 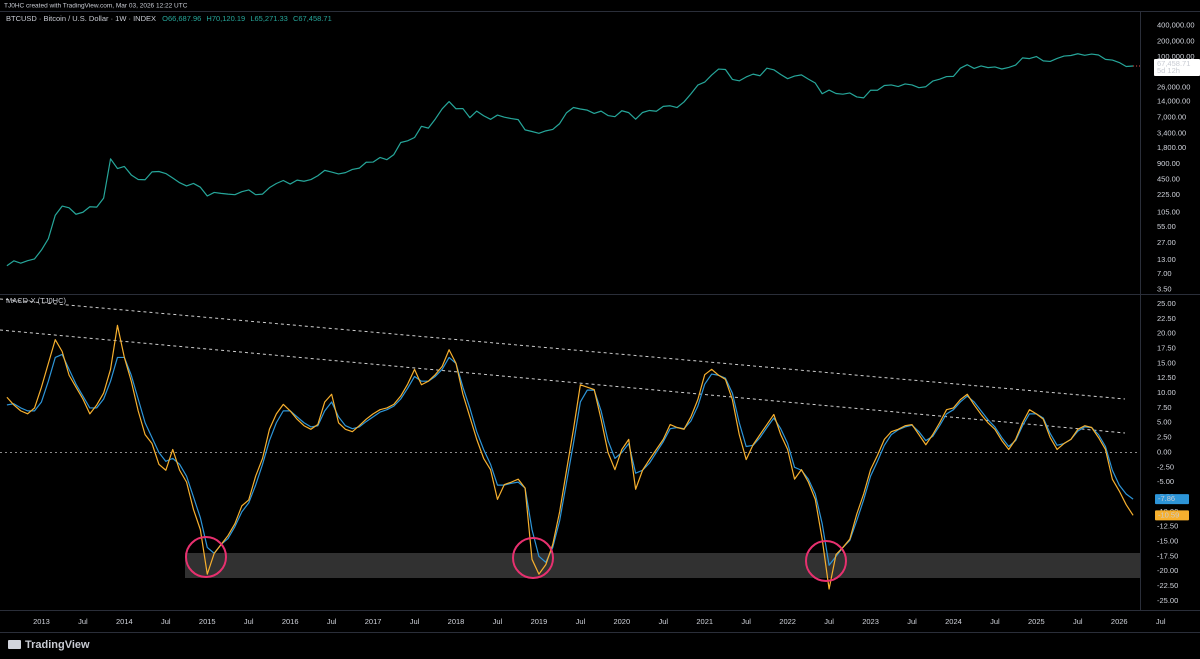 I want to click on trendline-lower, so click(x=563, y=381).